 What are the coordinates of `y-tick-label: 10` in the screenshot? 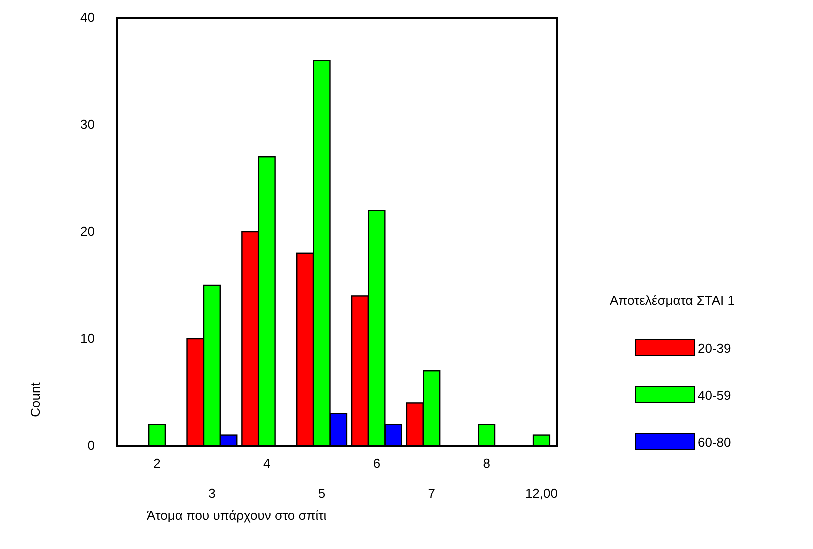 It's located at (87, 338).